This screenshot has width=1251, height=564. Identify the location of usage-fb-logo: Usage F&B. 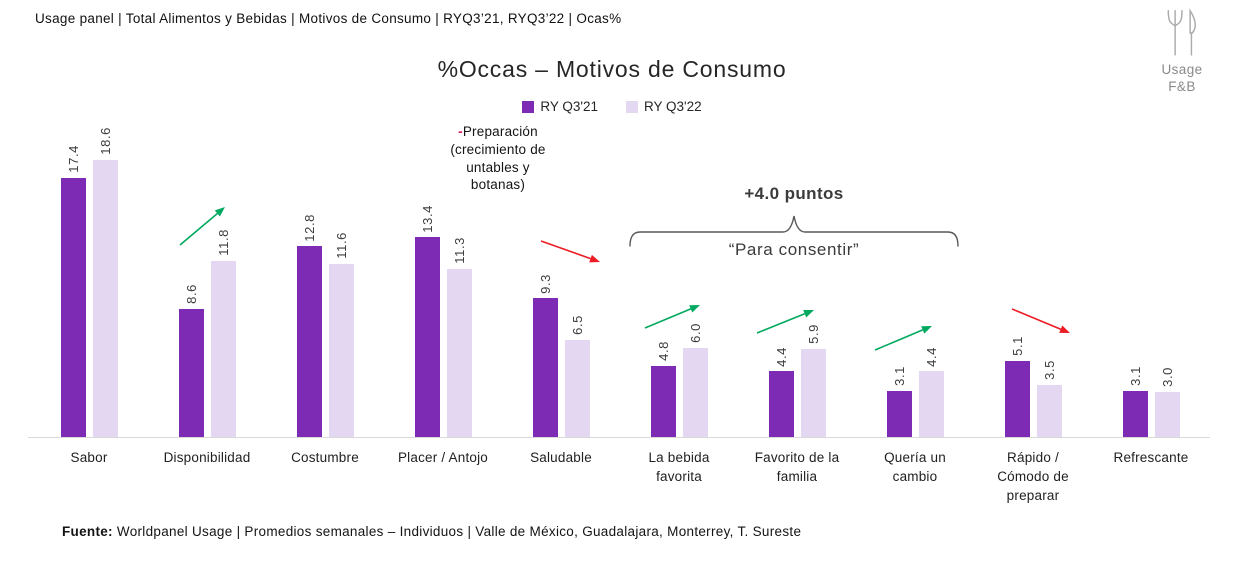
(1182, 51).